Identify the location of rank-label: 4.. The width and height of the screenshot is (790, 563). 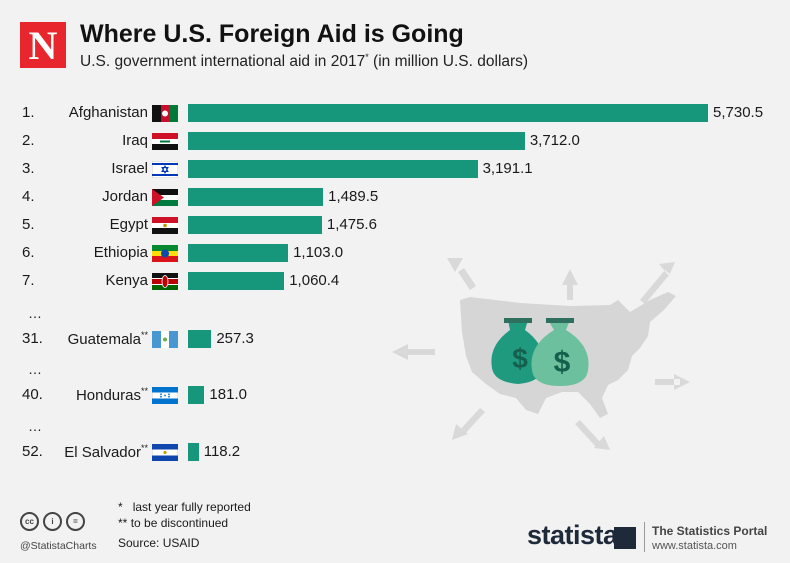
(28, 196).